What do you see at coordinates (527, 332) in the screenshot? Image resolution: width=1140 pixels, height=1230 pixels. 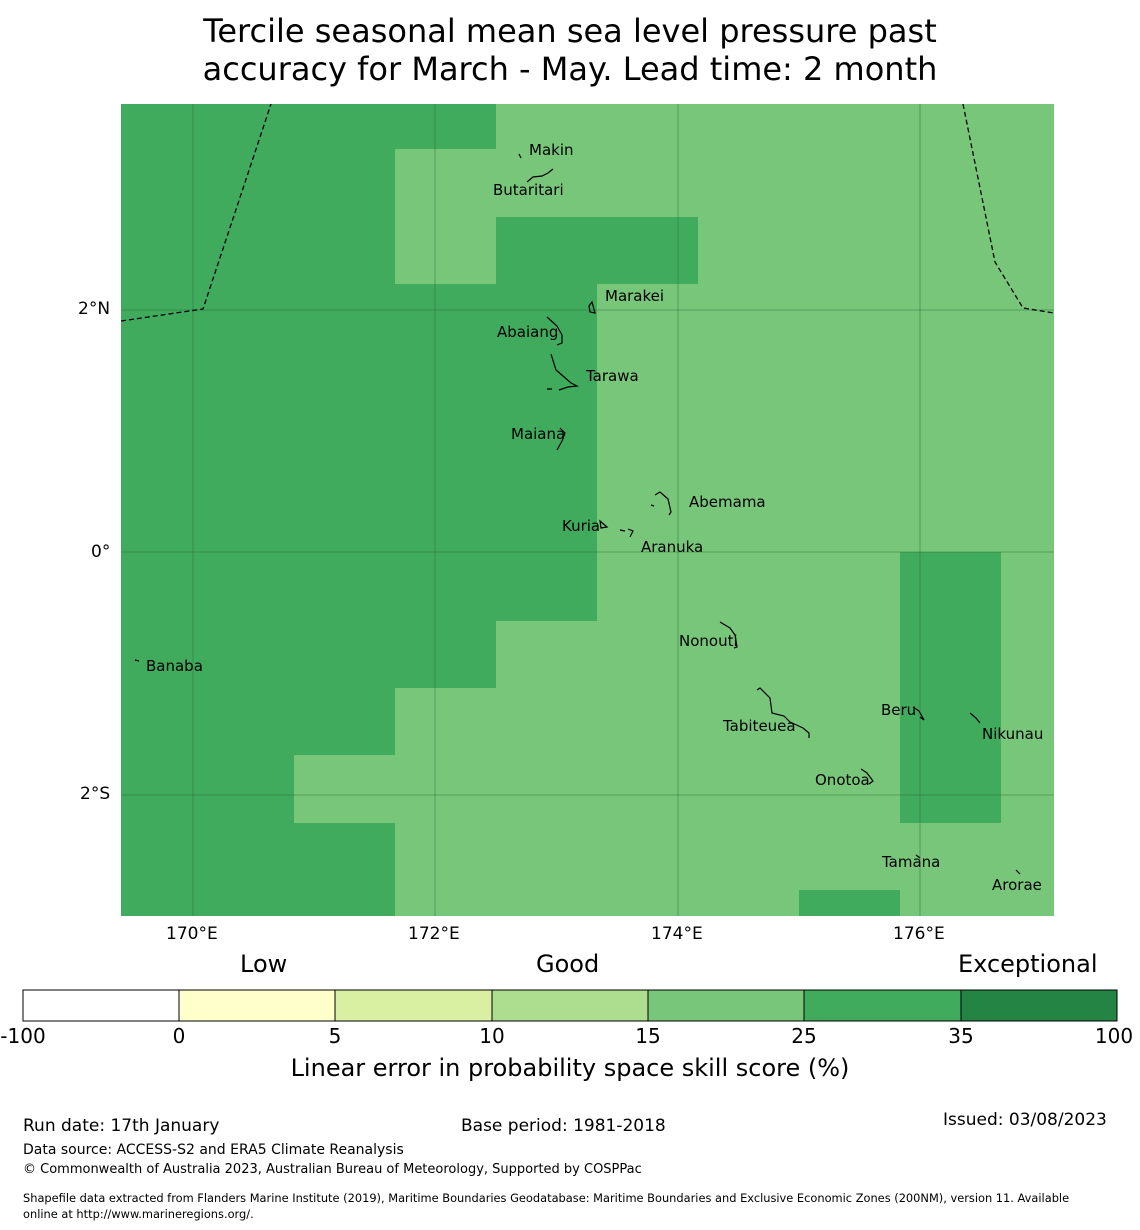 I see `island-label-abaiang: Abaiang` at bounding box center [527, 332].